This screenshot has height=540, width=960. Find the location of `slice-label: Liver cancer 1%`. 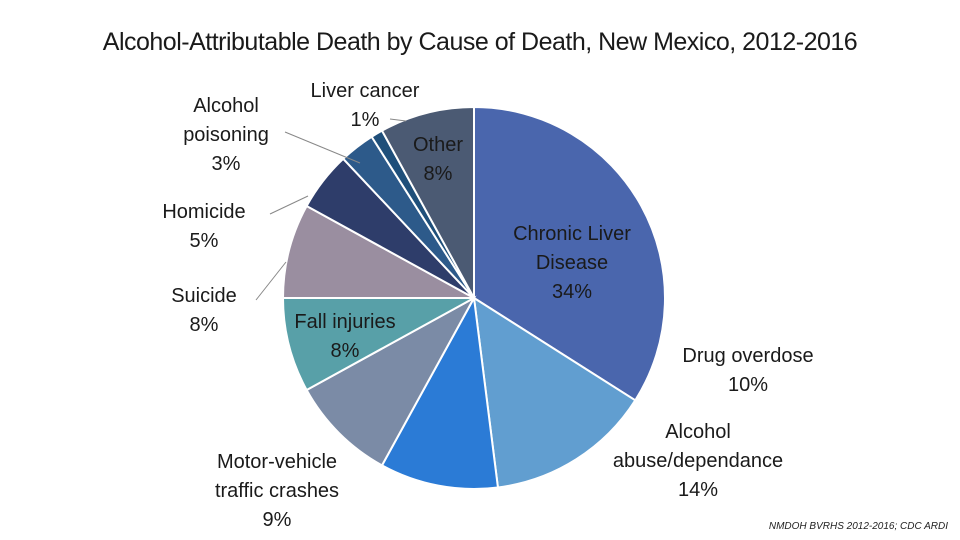

slice-label: Liver cancer 1% is located at coordinates (365, 105).